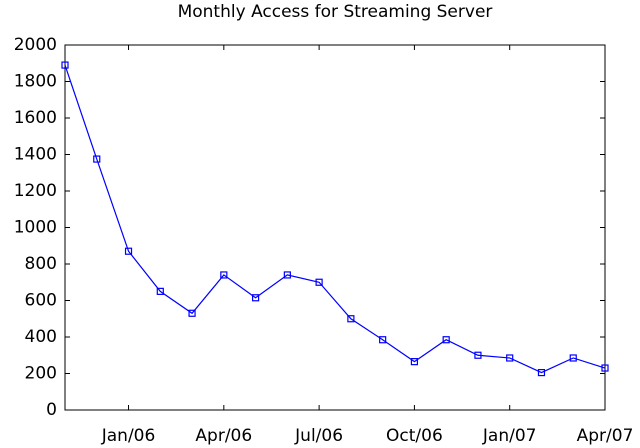  What do you see at coordinates (35, 118) in the screenshot?
I see `y-tick-label: 1600` at bounding box center [35, 118].